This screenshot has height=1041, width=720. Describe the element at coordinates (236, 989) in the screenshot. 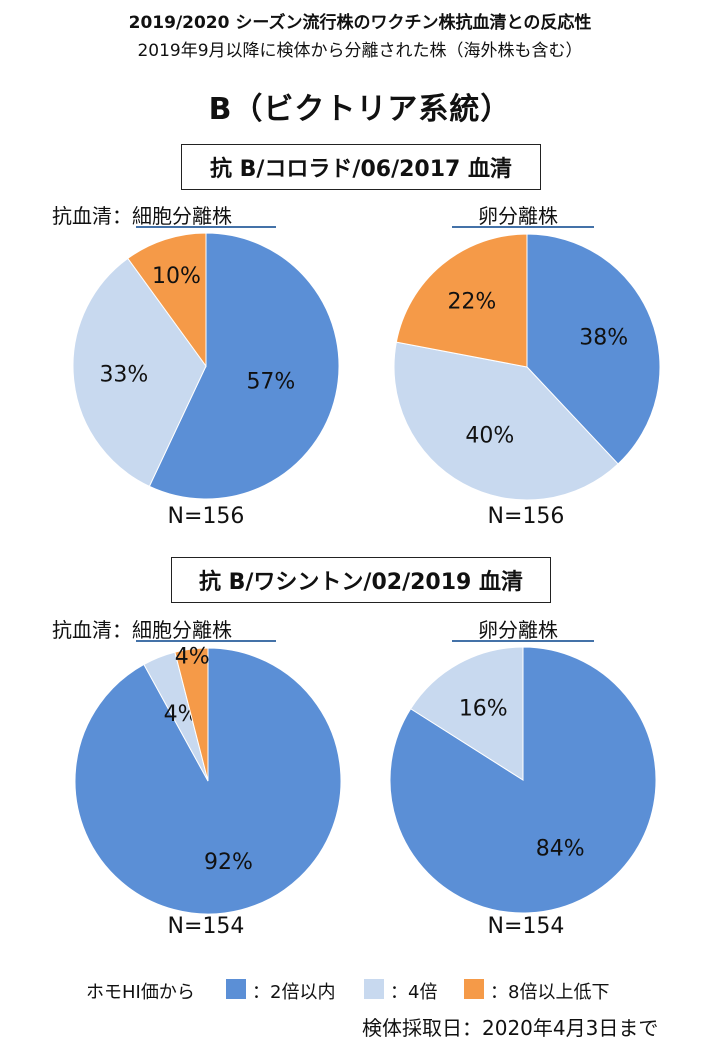

I see `legend-swatch-within2` at that location.